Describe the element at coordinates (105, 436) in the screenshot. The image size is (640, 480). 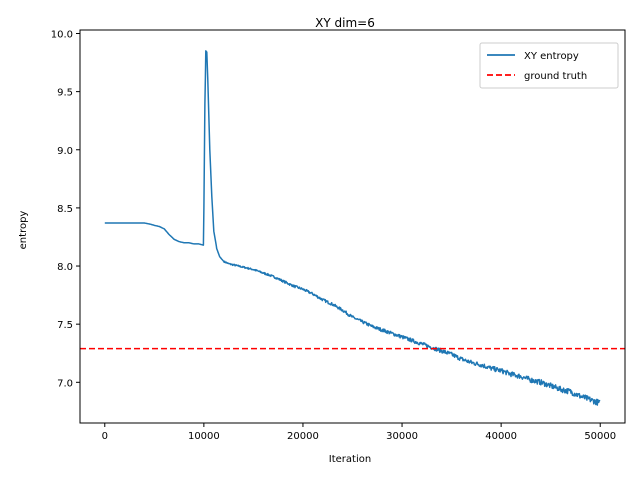
I see `x-tick-label: 0` at that location.